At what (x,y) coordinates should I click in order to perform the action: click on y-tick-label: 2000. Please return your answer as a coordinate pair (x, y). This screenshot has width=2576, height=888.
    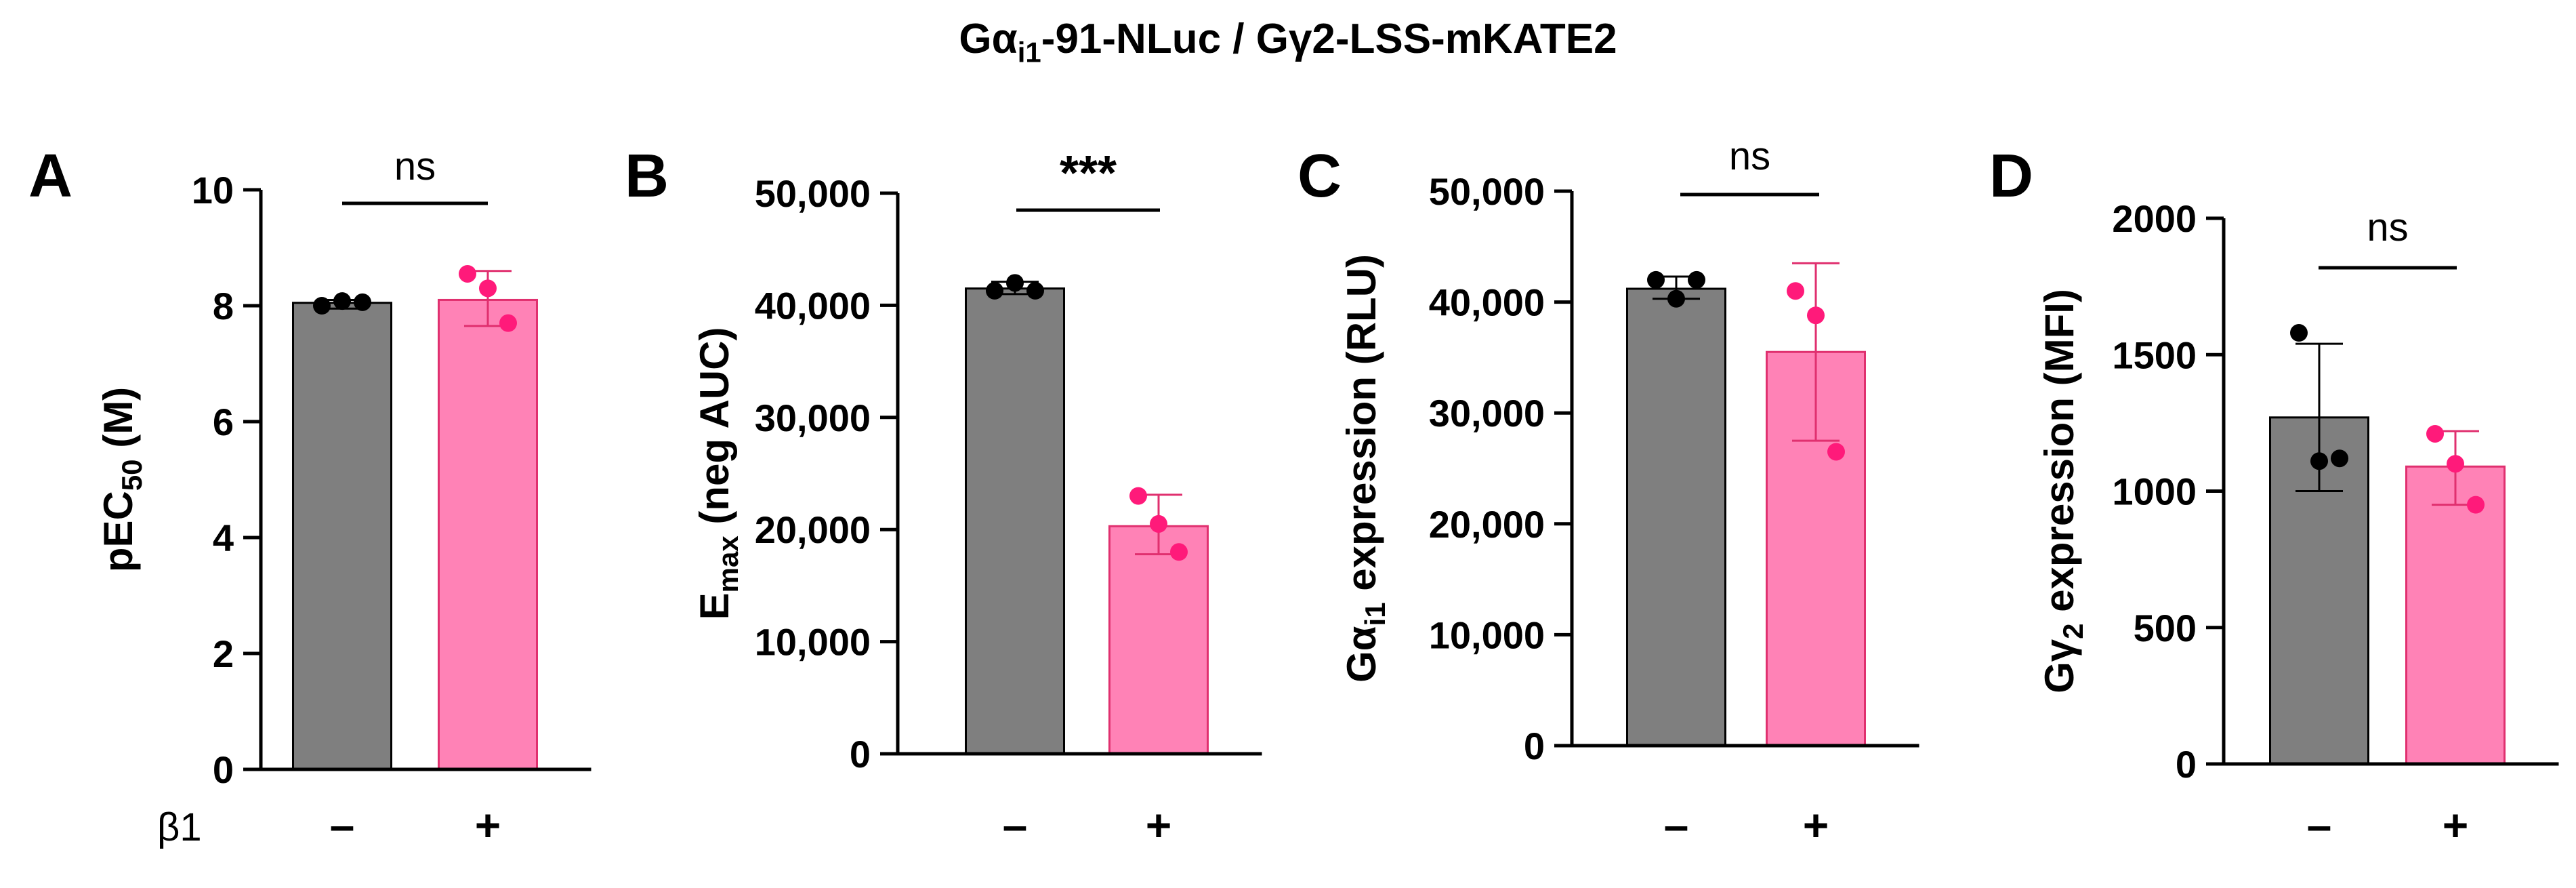
    Looking at the image, I should click on (2154, 218).